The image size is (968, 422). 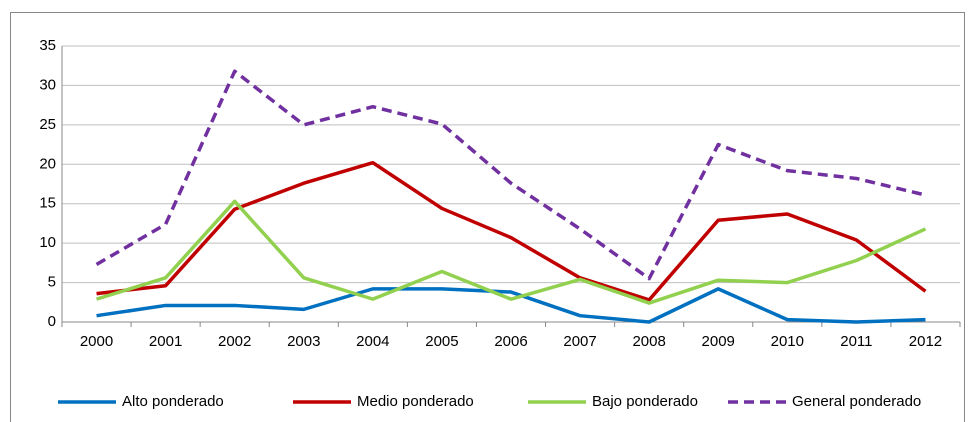 What do you see at coordinates (718, 341) in the screenshot?
I see `x-tick-label: 2009` at bounding box center [718, 341].